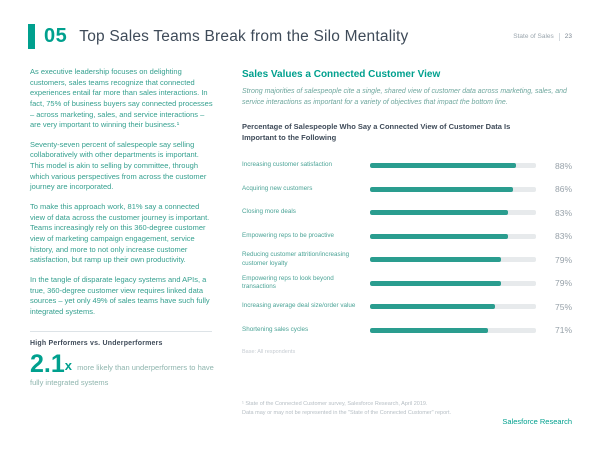 Image resolution: width=600 pixels, height=450 pixels. I want to click on running-header: State of Sales 23, so click(542, 36).